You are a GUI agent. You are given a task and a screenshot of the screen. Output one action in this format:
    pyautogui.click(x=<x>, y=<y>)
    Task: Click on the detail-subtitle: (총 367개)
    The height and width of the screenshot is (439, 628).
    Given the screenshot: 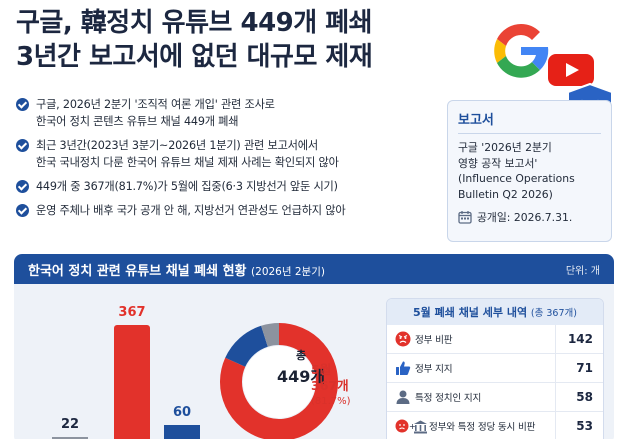 What is the action you would take?
    pyautogui.click(x=553, y=313)
    